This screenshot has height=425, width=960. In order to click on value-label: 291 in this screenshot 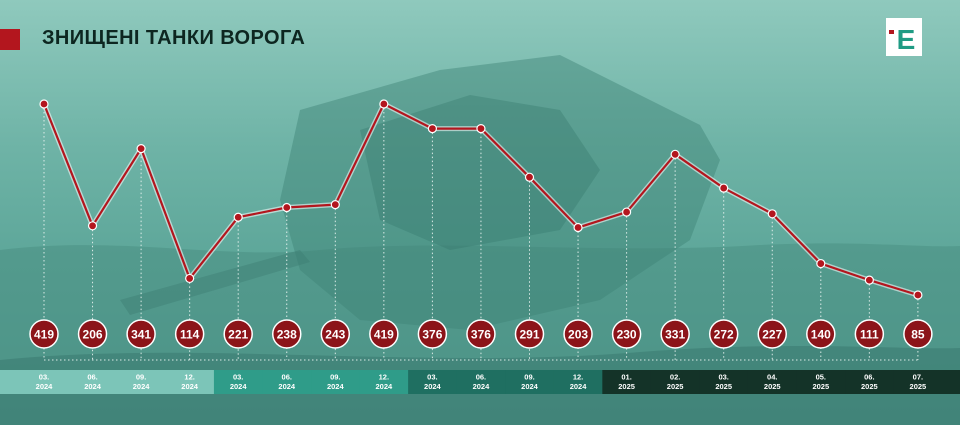, I will do `click(529, 335)`.